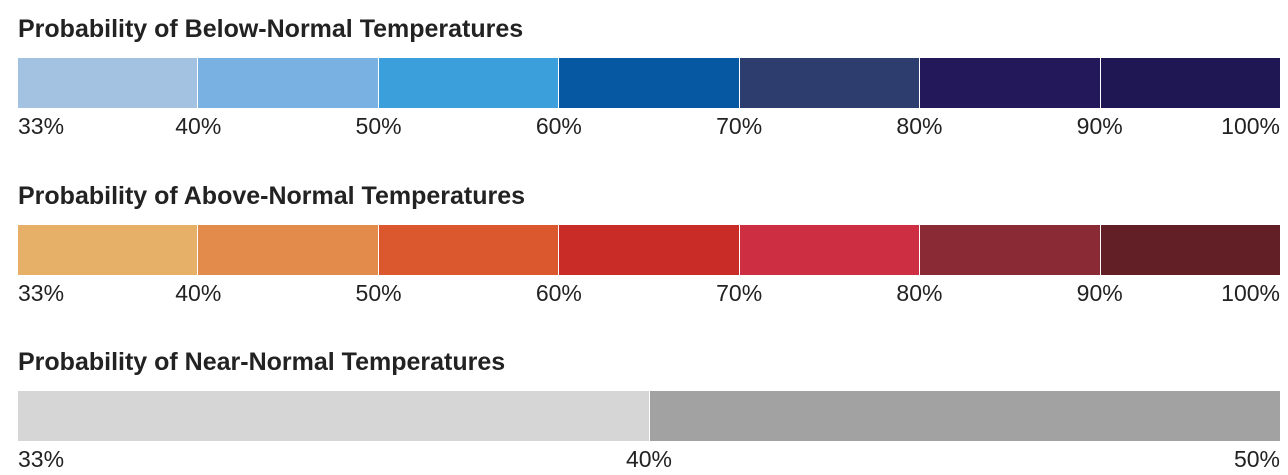 Image resolution: width=1288 pixels, height=475 pixels. What do you see at coordinates (271, 29) in the screenshot?
I see `below-normal-title: Probability of Below-Normal Temperatures` at bounding box center [271, 29].